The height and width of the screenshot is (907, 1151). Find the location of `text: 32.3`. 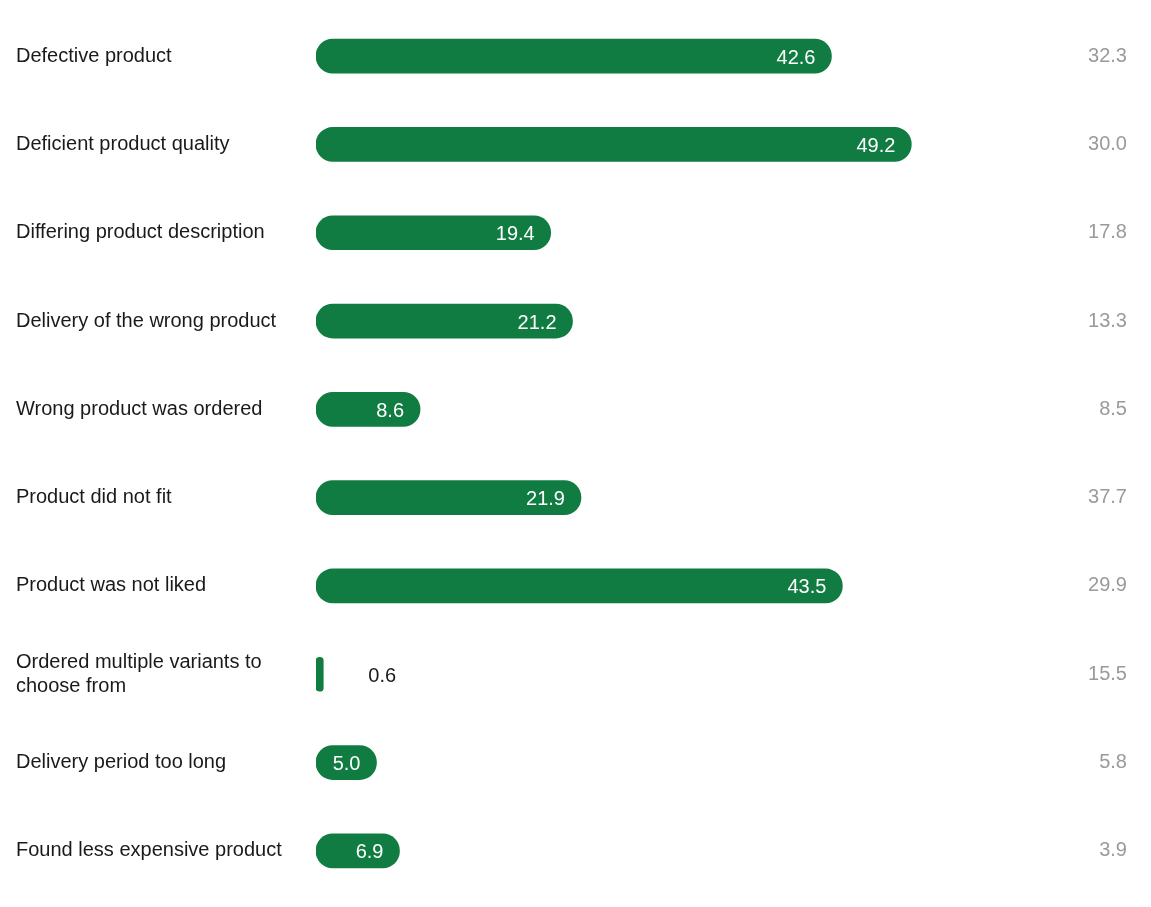

text: 32.3 is located at coordinates (1107, 54).